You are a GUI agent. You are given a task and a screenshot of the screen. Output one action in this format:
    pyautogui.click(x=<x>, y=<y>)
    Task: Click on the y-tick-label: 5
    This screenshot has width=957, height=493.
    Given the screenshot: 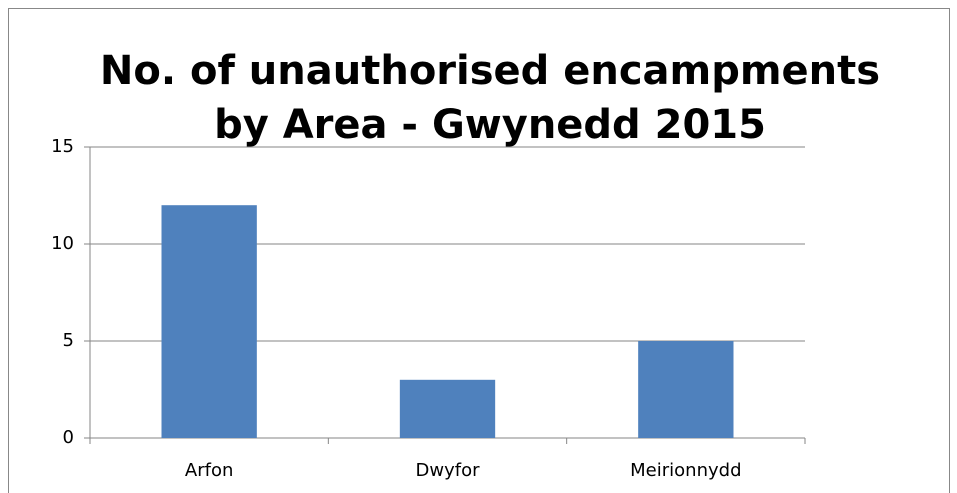 What is the action you would take?
    pyautogui.click(x=68, y=340)
    